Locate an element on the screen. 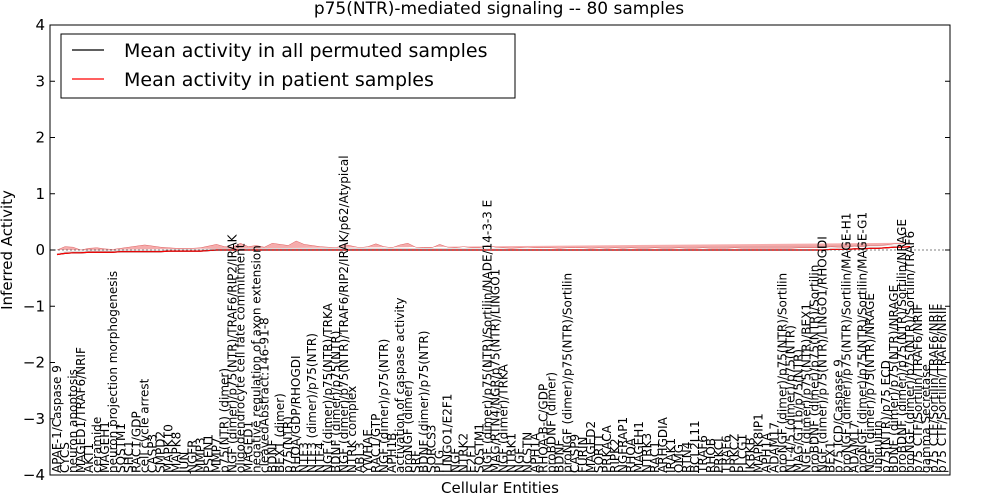  x-tick-label: YWHAE is located at coordinates (368, 451).